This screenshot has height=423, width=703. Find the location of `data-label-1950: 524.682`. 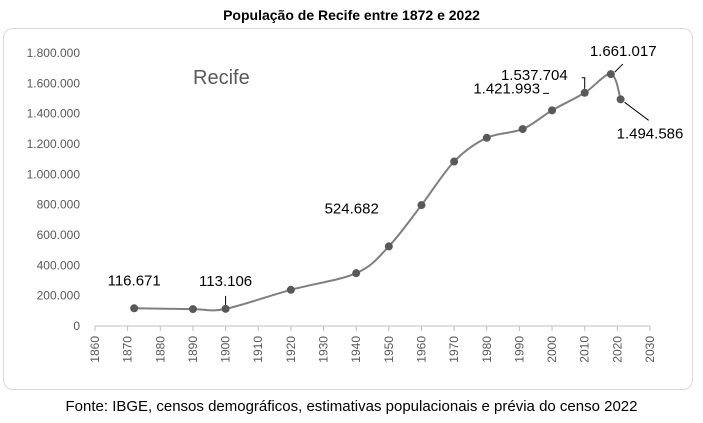

data-label-1950: 524.682 is located at coordinates (352, 208).